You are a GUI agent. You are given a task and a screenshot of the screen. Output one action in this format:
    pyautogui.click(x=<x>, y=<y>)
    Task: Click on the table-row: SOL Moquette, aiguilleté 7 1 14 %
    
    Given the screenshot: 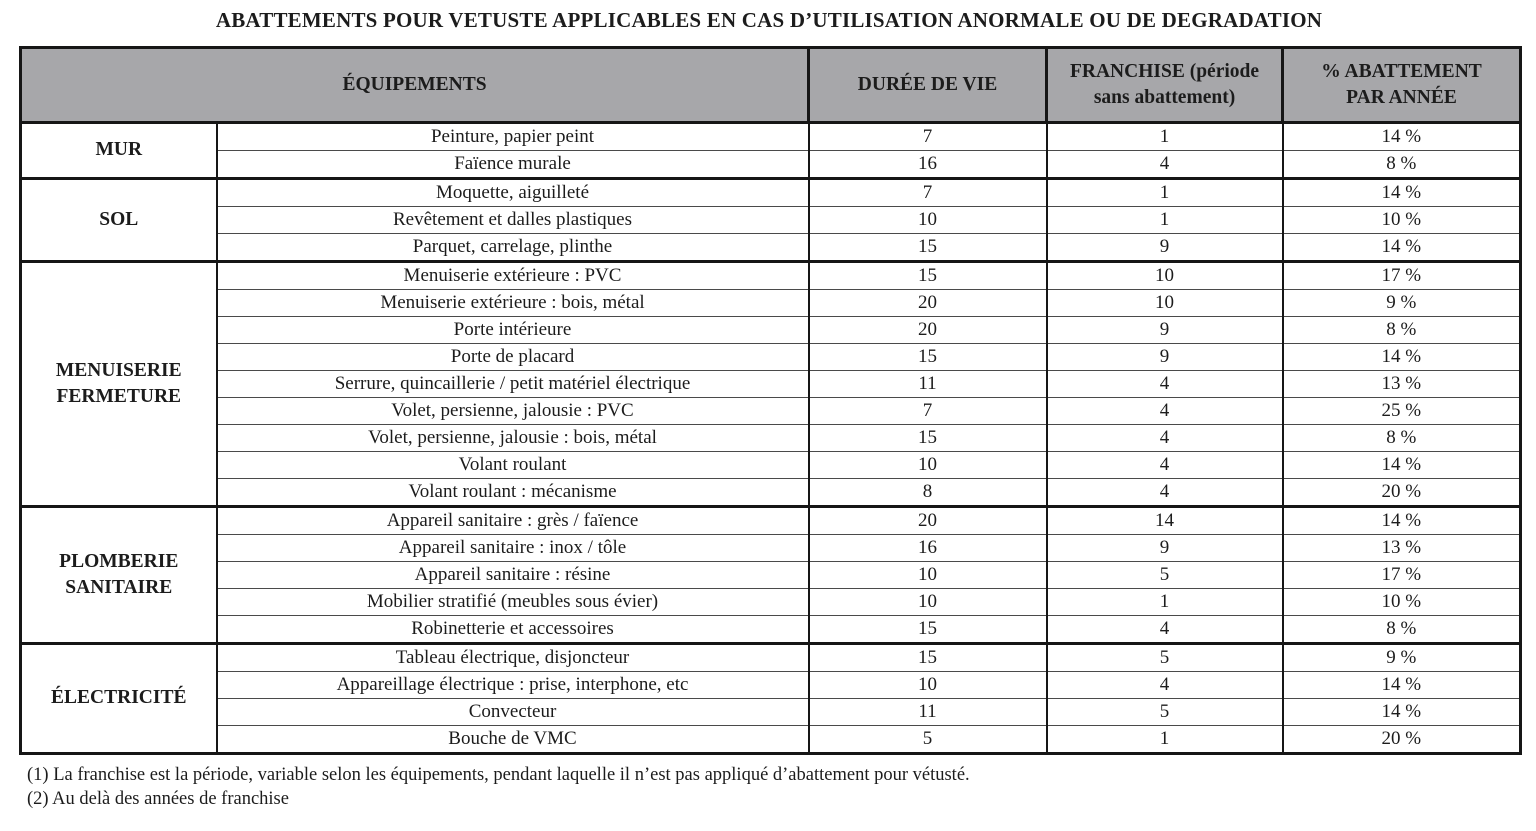 What is the action you would take?
    pyautogui.click(x=770, y=219)
    